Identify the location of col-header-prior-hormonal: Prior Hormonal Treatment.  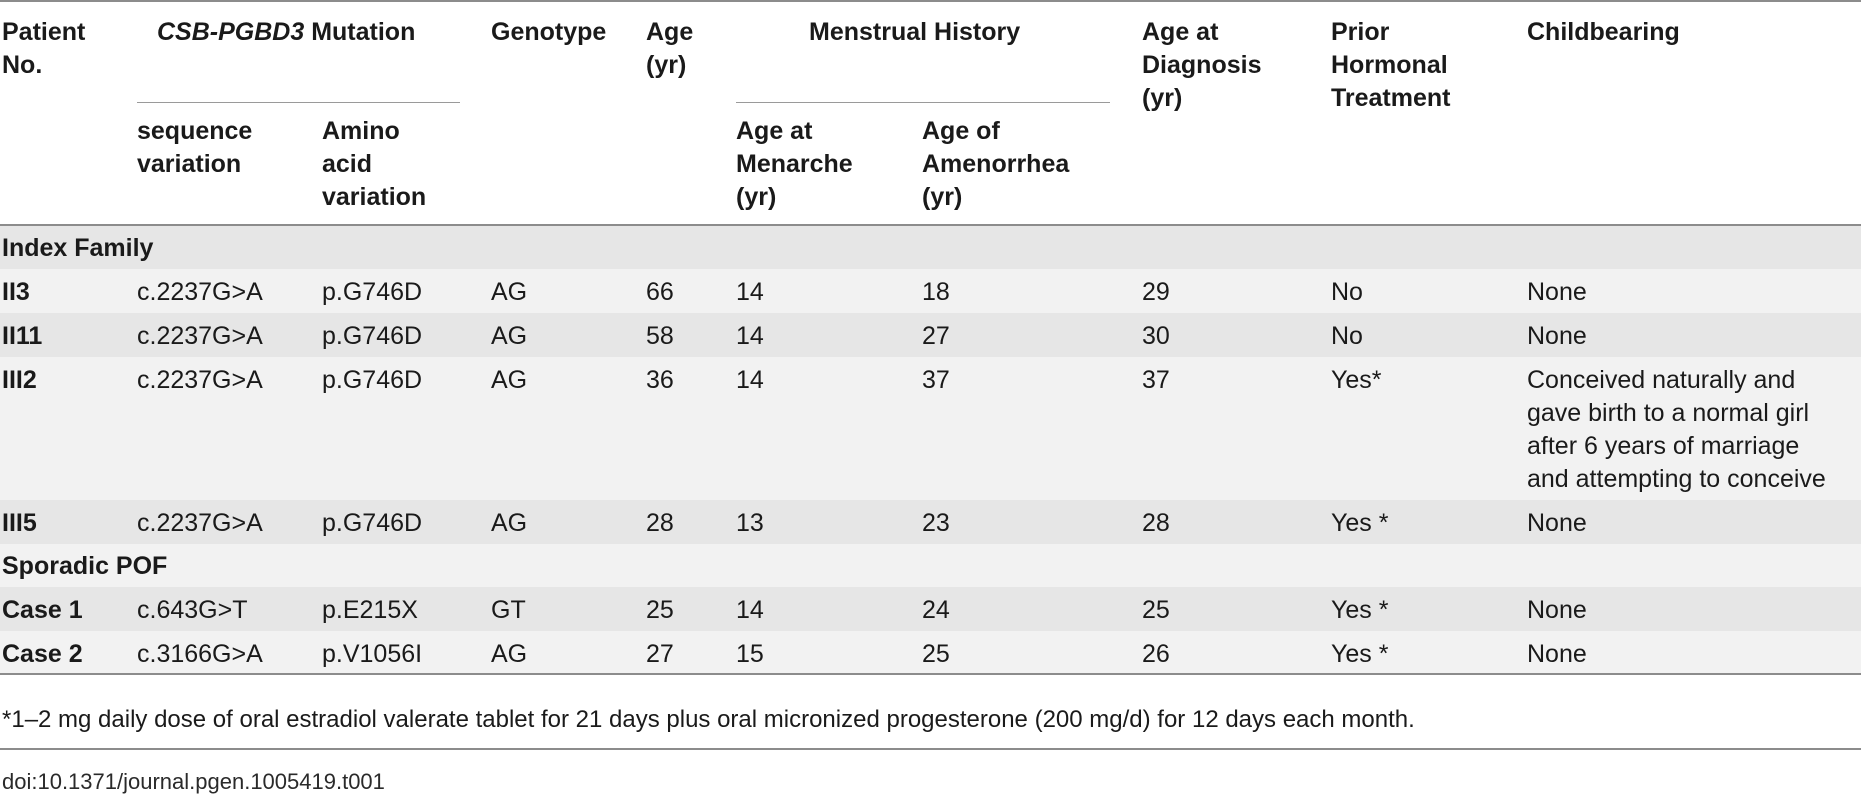
(1391, 65).